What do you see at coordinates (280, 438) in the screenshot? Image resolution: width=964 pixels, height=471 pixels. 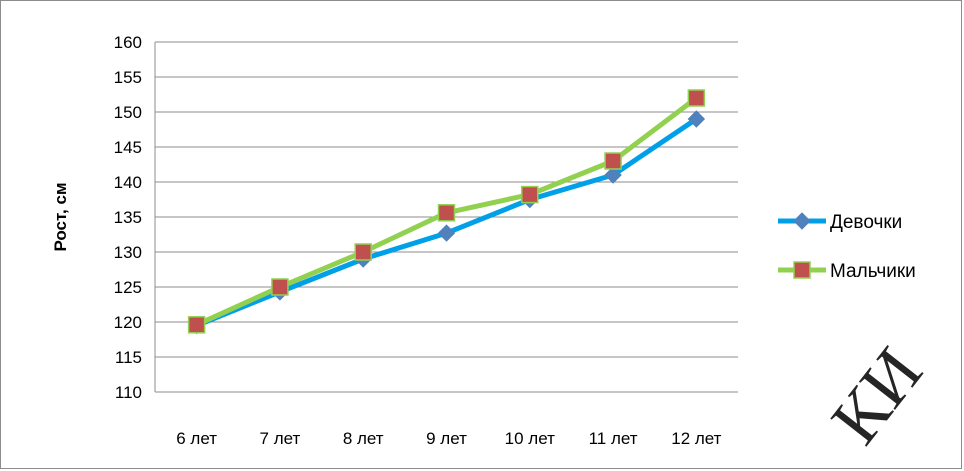 I see `x-tick-label: 7 лет` at bounding box center [280, 438].